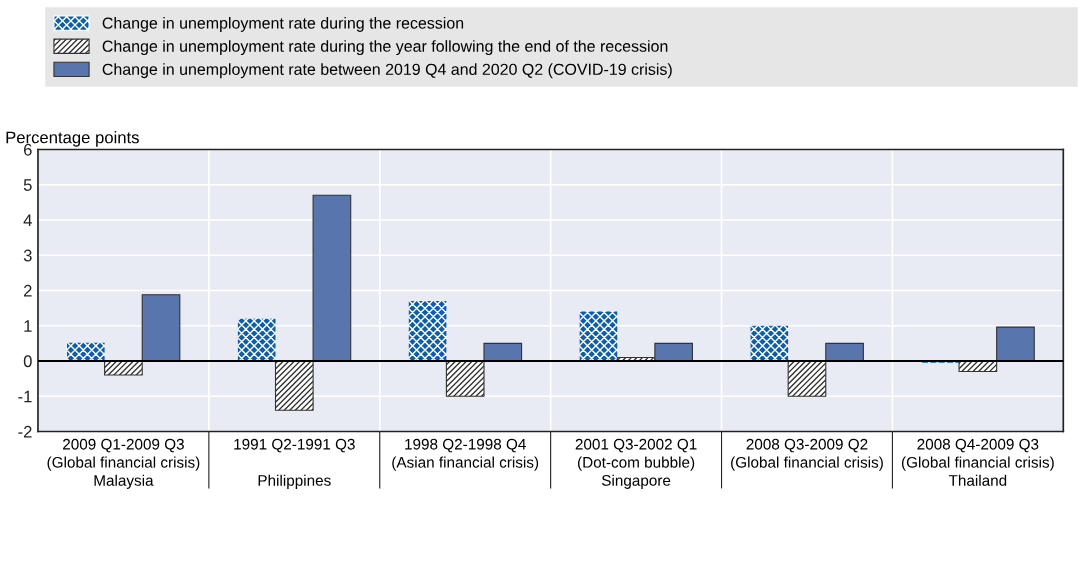 The height and width of the screenshot is (564, 1085). Describe the element at coordinates (27, 185) in the screenshot. I see `y-tick-label: 5` at that location.